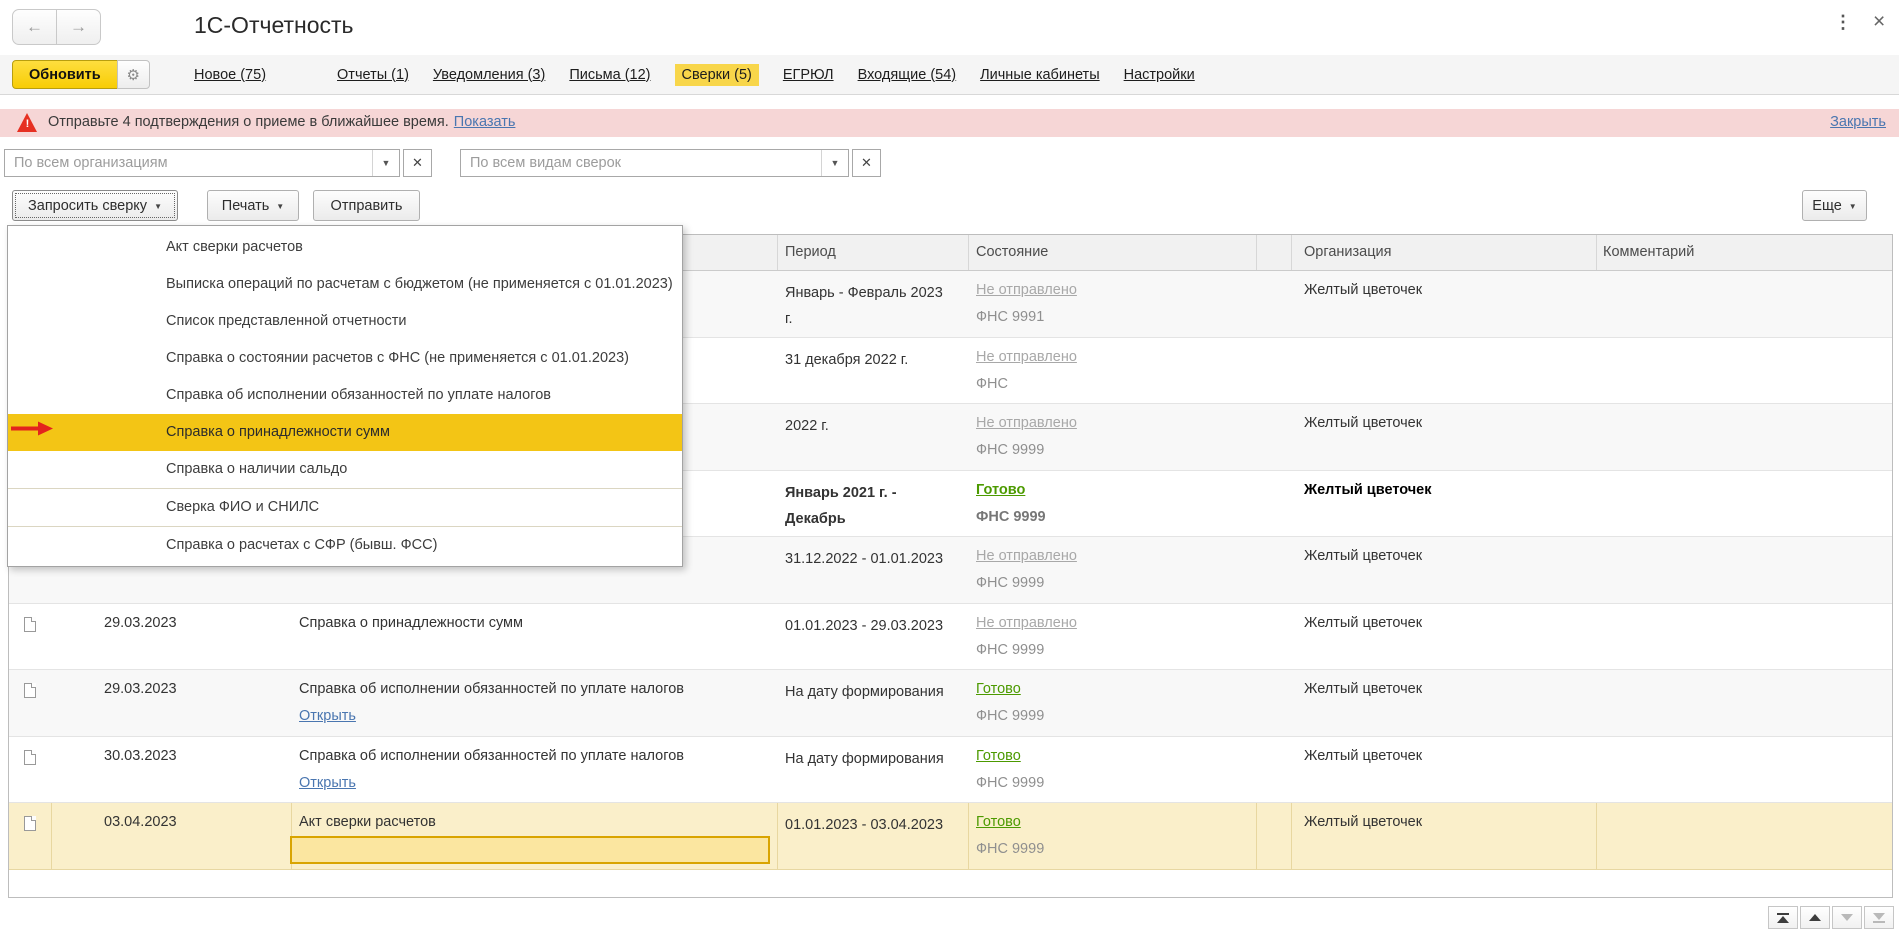 The image size is (1899, 931). What do you see at coordinates (716, 74) in the screenshot?
I see `tab-5: Сверки (5)` at bounding box center [716, 74].